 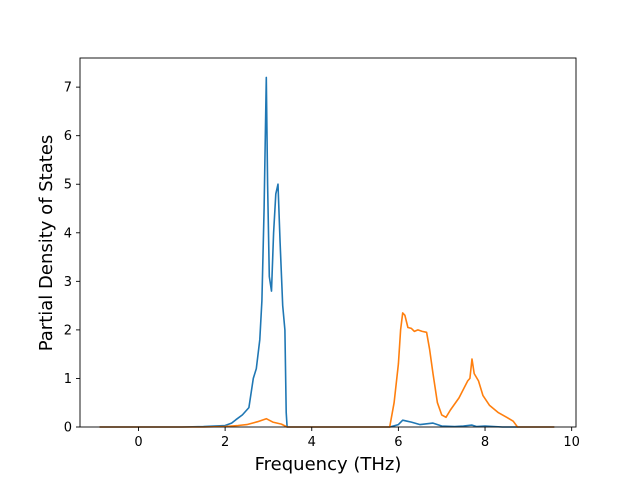 I want to click on y-tick-label: 7, so click(x=68, y=88).